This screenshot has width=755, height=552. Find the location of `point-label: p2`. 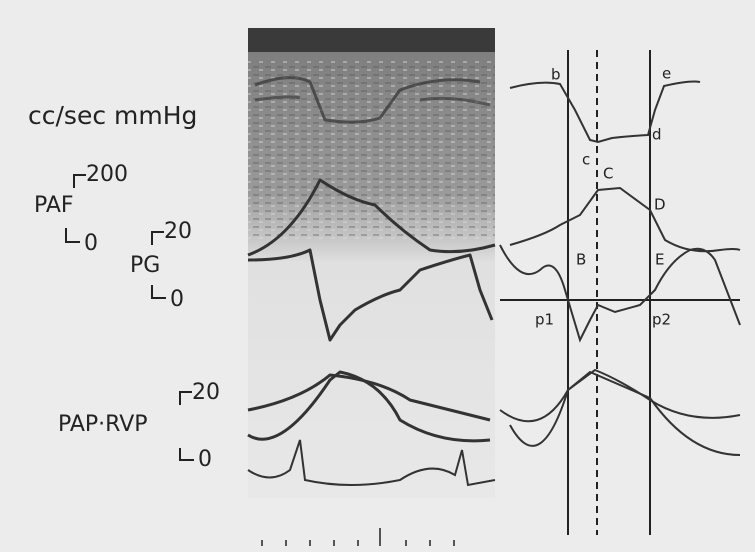

point-label: p2 is located at coordinates (661, 320).